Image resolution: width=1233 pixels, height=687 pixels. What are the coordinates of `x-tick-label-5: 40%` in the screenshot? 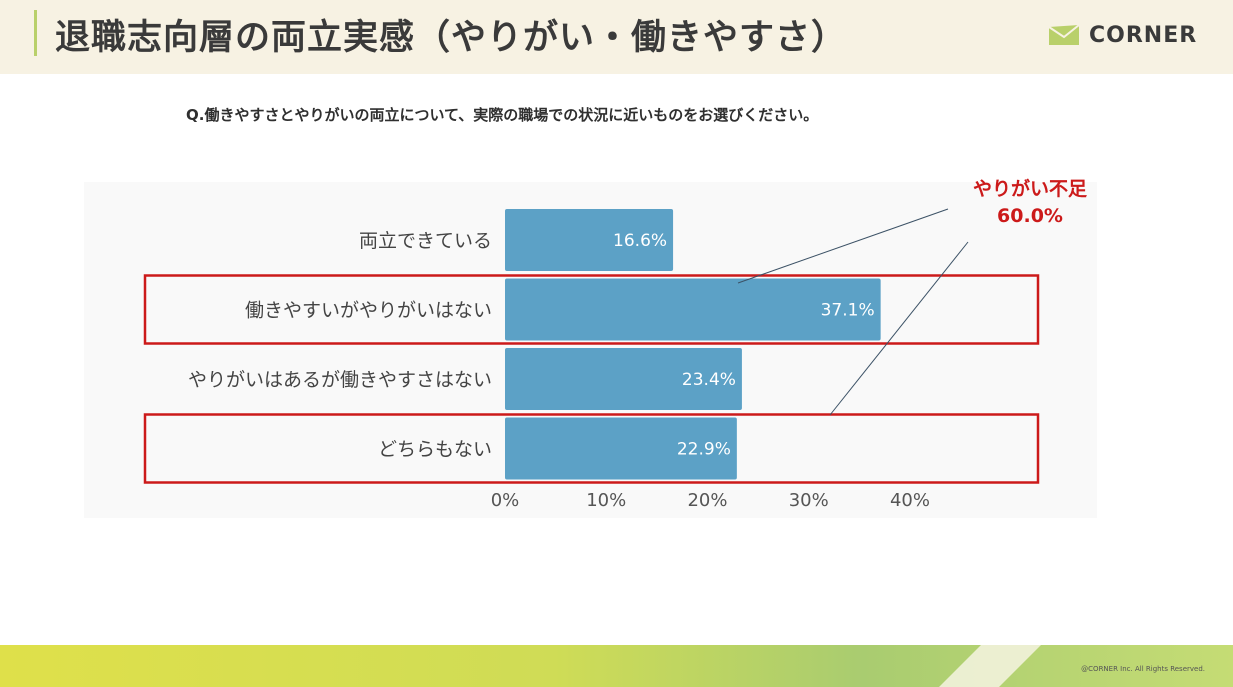 It's located at (910, 500).